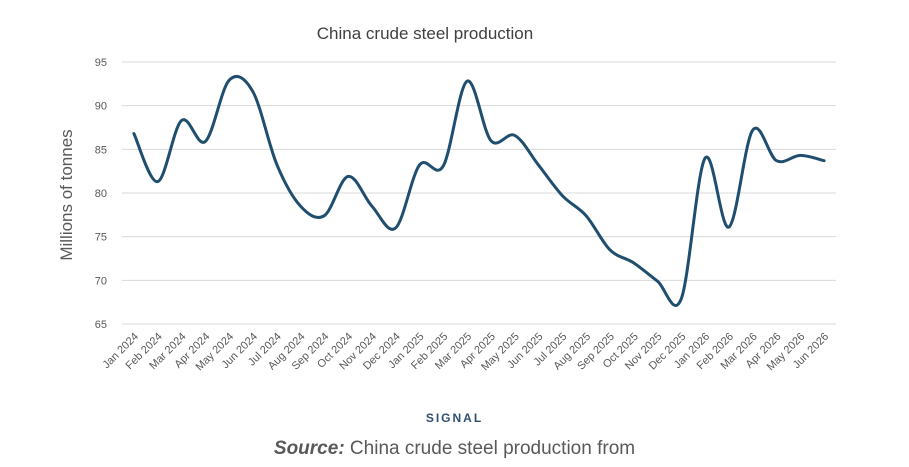 The width and height of the screenshot is (909, 467). Describe the element at coordinates (454, 418) in the screenshot. I see `brand-logo: SIGNAL` at that location.